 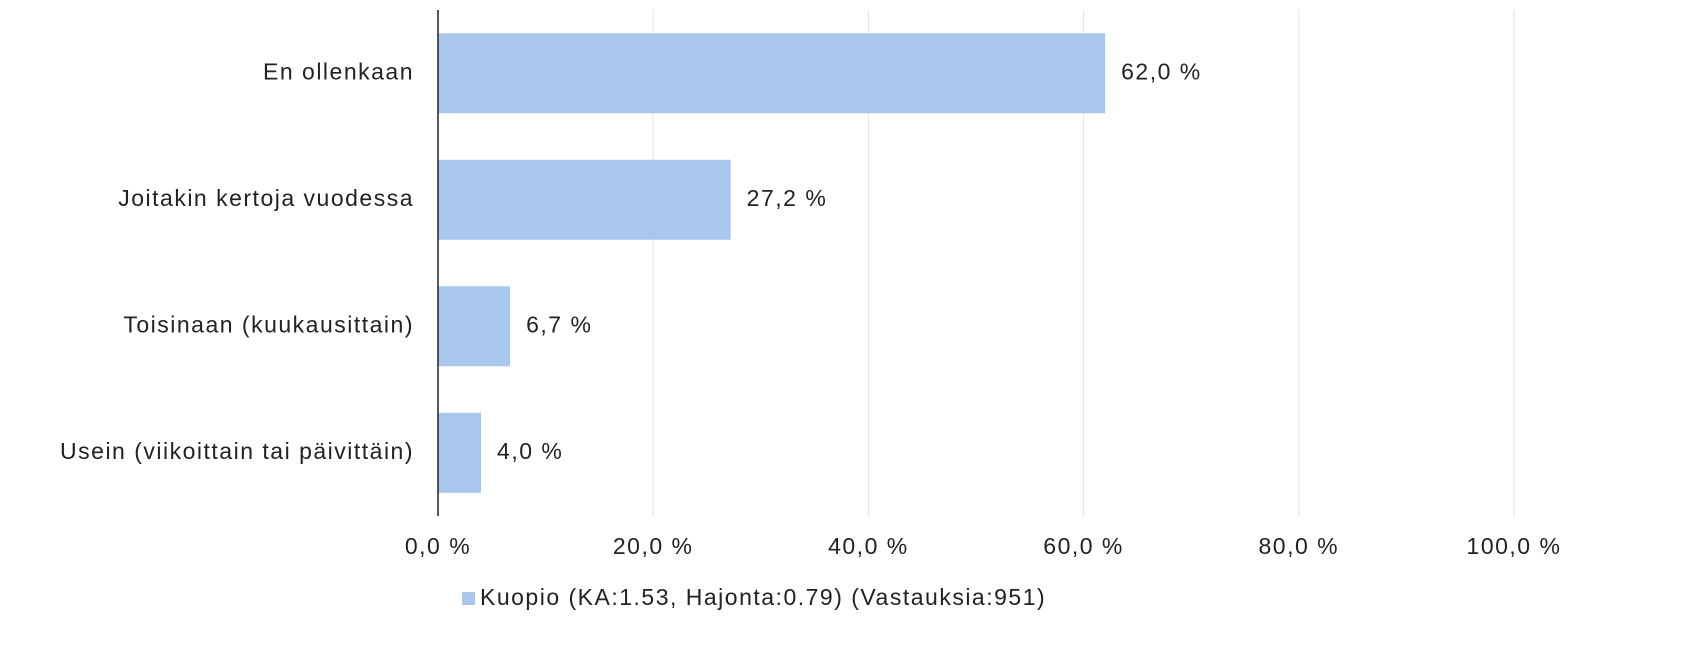 I want to click on data-label: 27,2 %, so click(x=787, y=198).